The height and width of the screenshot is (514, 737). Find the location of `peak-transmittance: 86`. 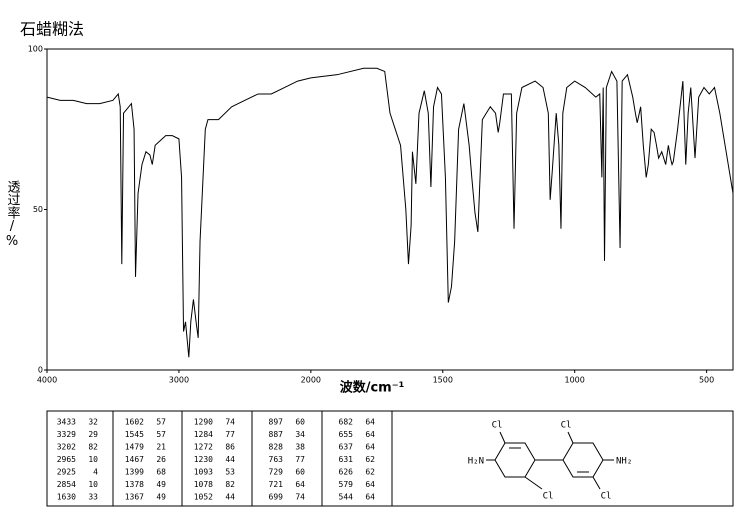

peak-transmittance: 86 is located at coordinates (230, 447).